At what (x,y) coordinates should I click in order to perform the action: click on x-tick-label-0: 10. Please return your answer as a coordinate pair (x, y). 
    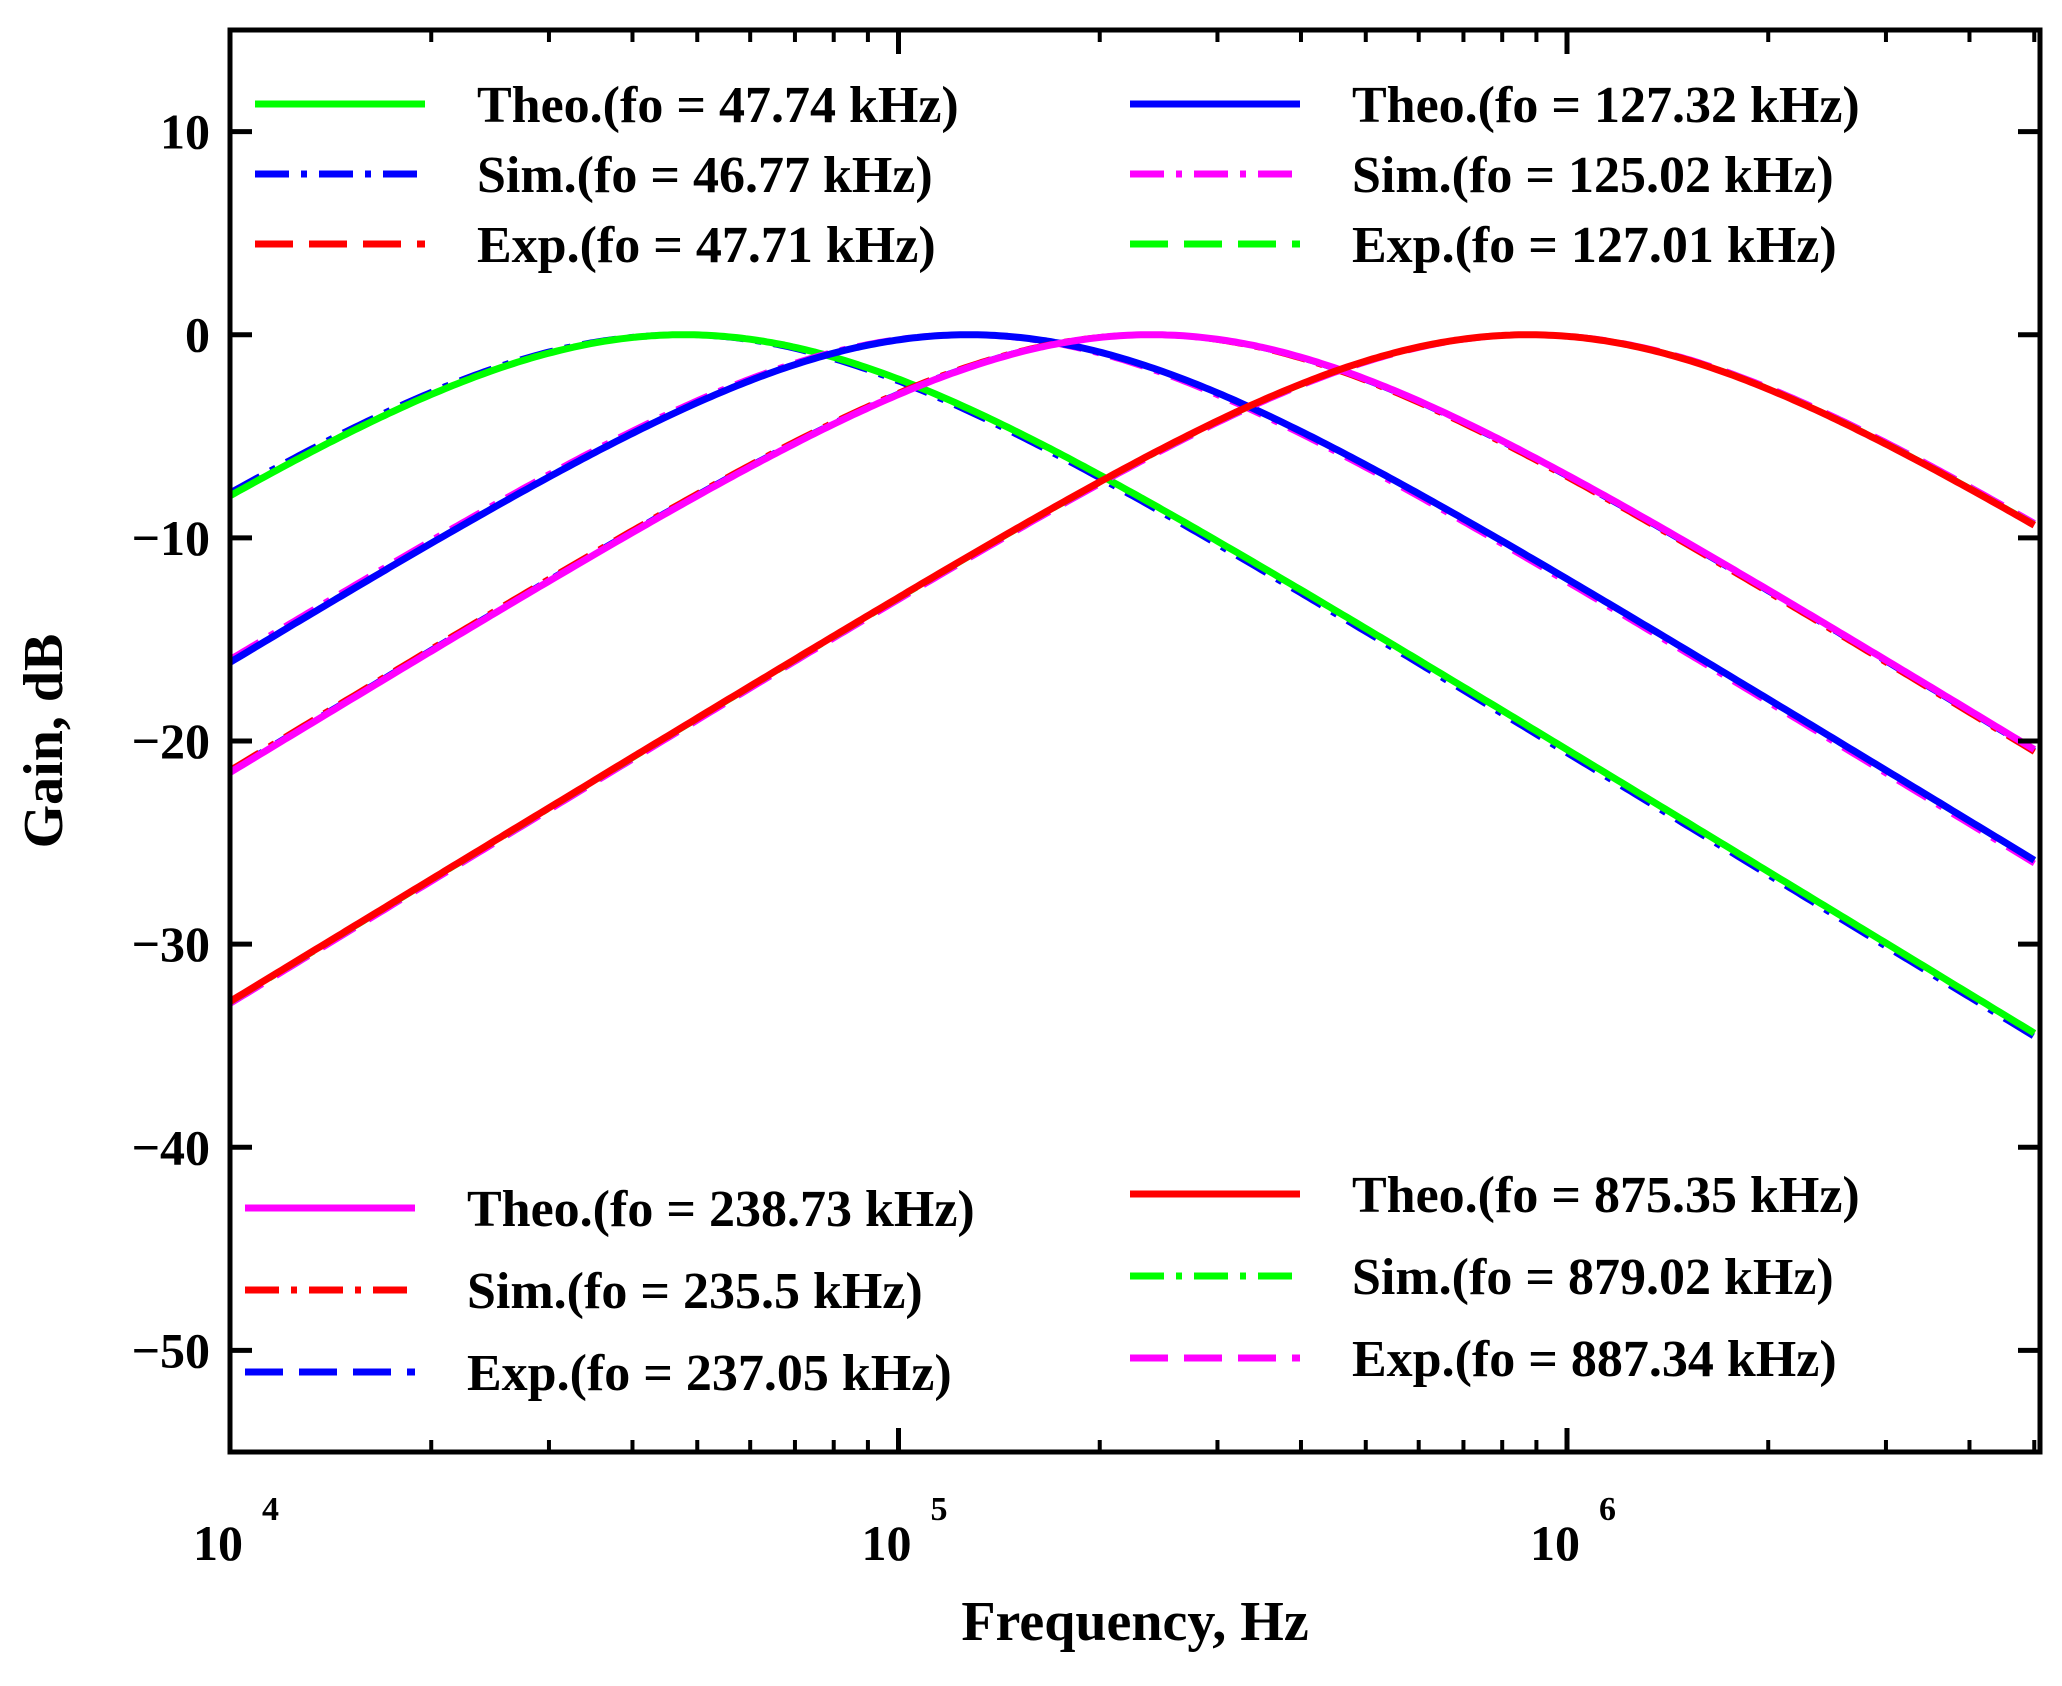
    Looking at the image, I should click on (218, 1543).